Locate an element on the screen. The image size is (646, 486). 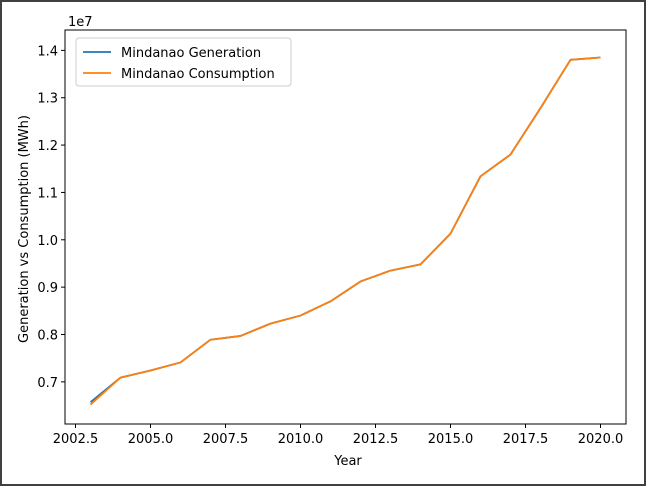
y-axis-ticks: 0.7 0.8 0.9 1.0 1.1 1.2 1.3 1.4 is located at coordinates (51, 217).